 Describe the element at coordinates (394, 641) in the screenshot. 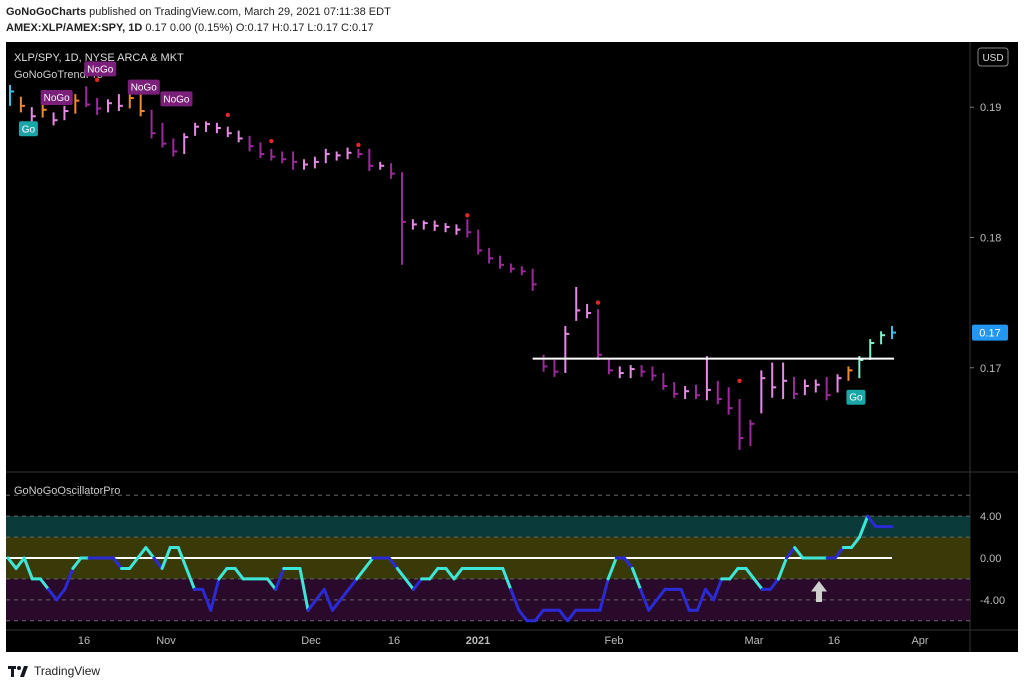

I see `time-tick: 16` at that location.